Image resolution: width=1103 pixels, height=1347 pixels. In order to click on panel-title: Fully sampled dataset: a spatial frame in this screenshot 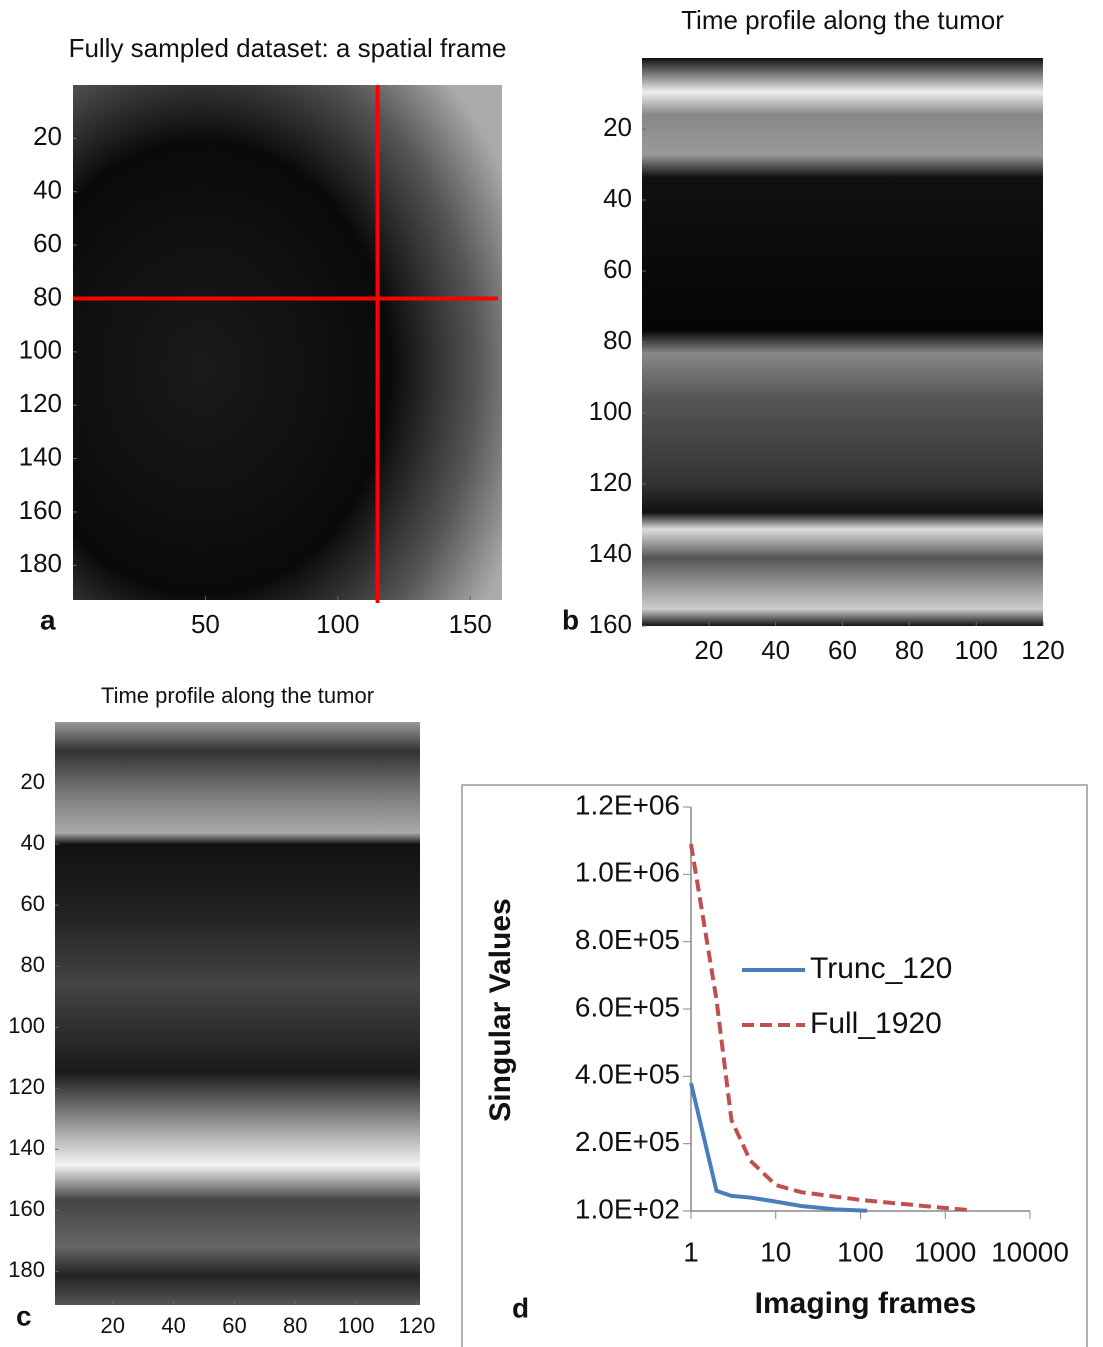, I will do `click(288, 48)`.